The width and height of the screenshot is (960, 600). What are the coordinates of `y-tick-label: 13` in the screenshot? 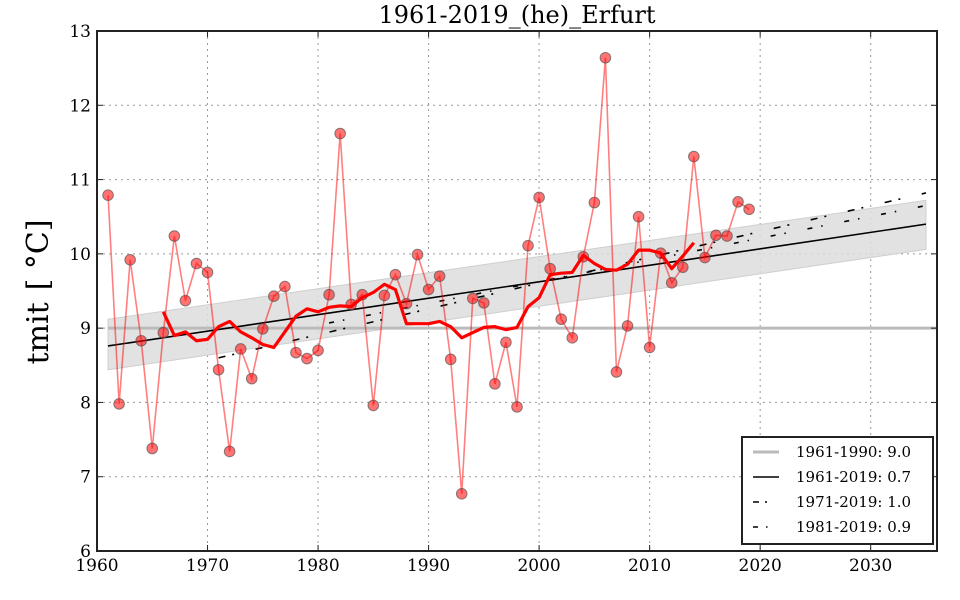 It's located at (80, 32).